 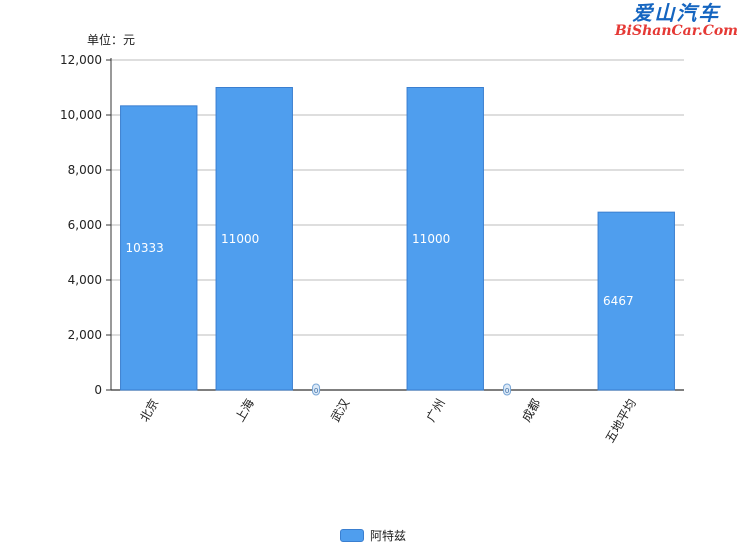 I want to click on x-category-label: 成都, so click(x=531, y=411).